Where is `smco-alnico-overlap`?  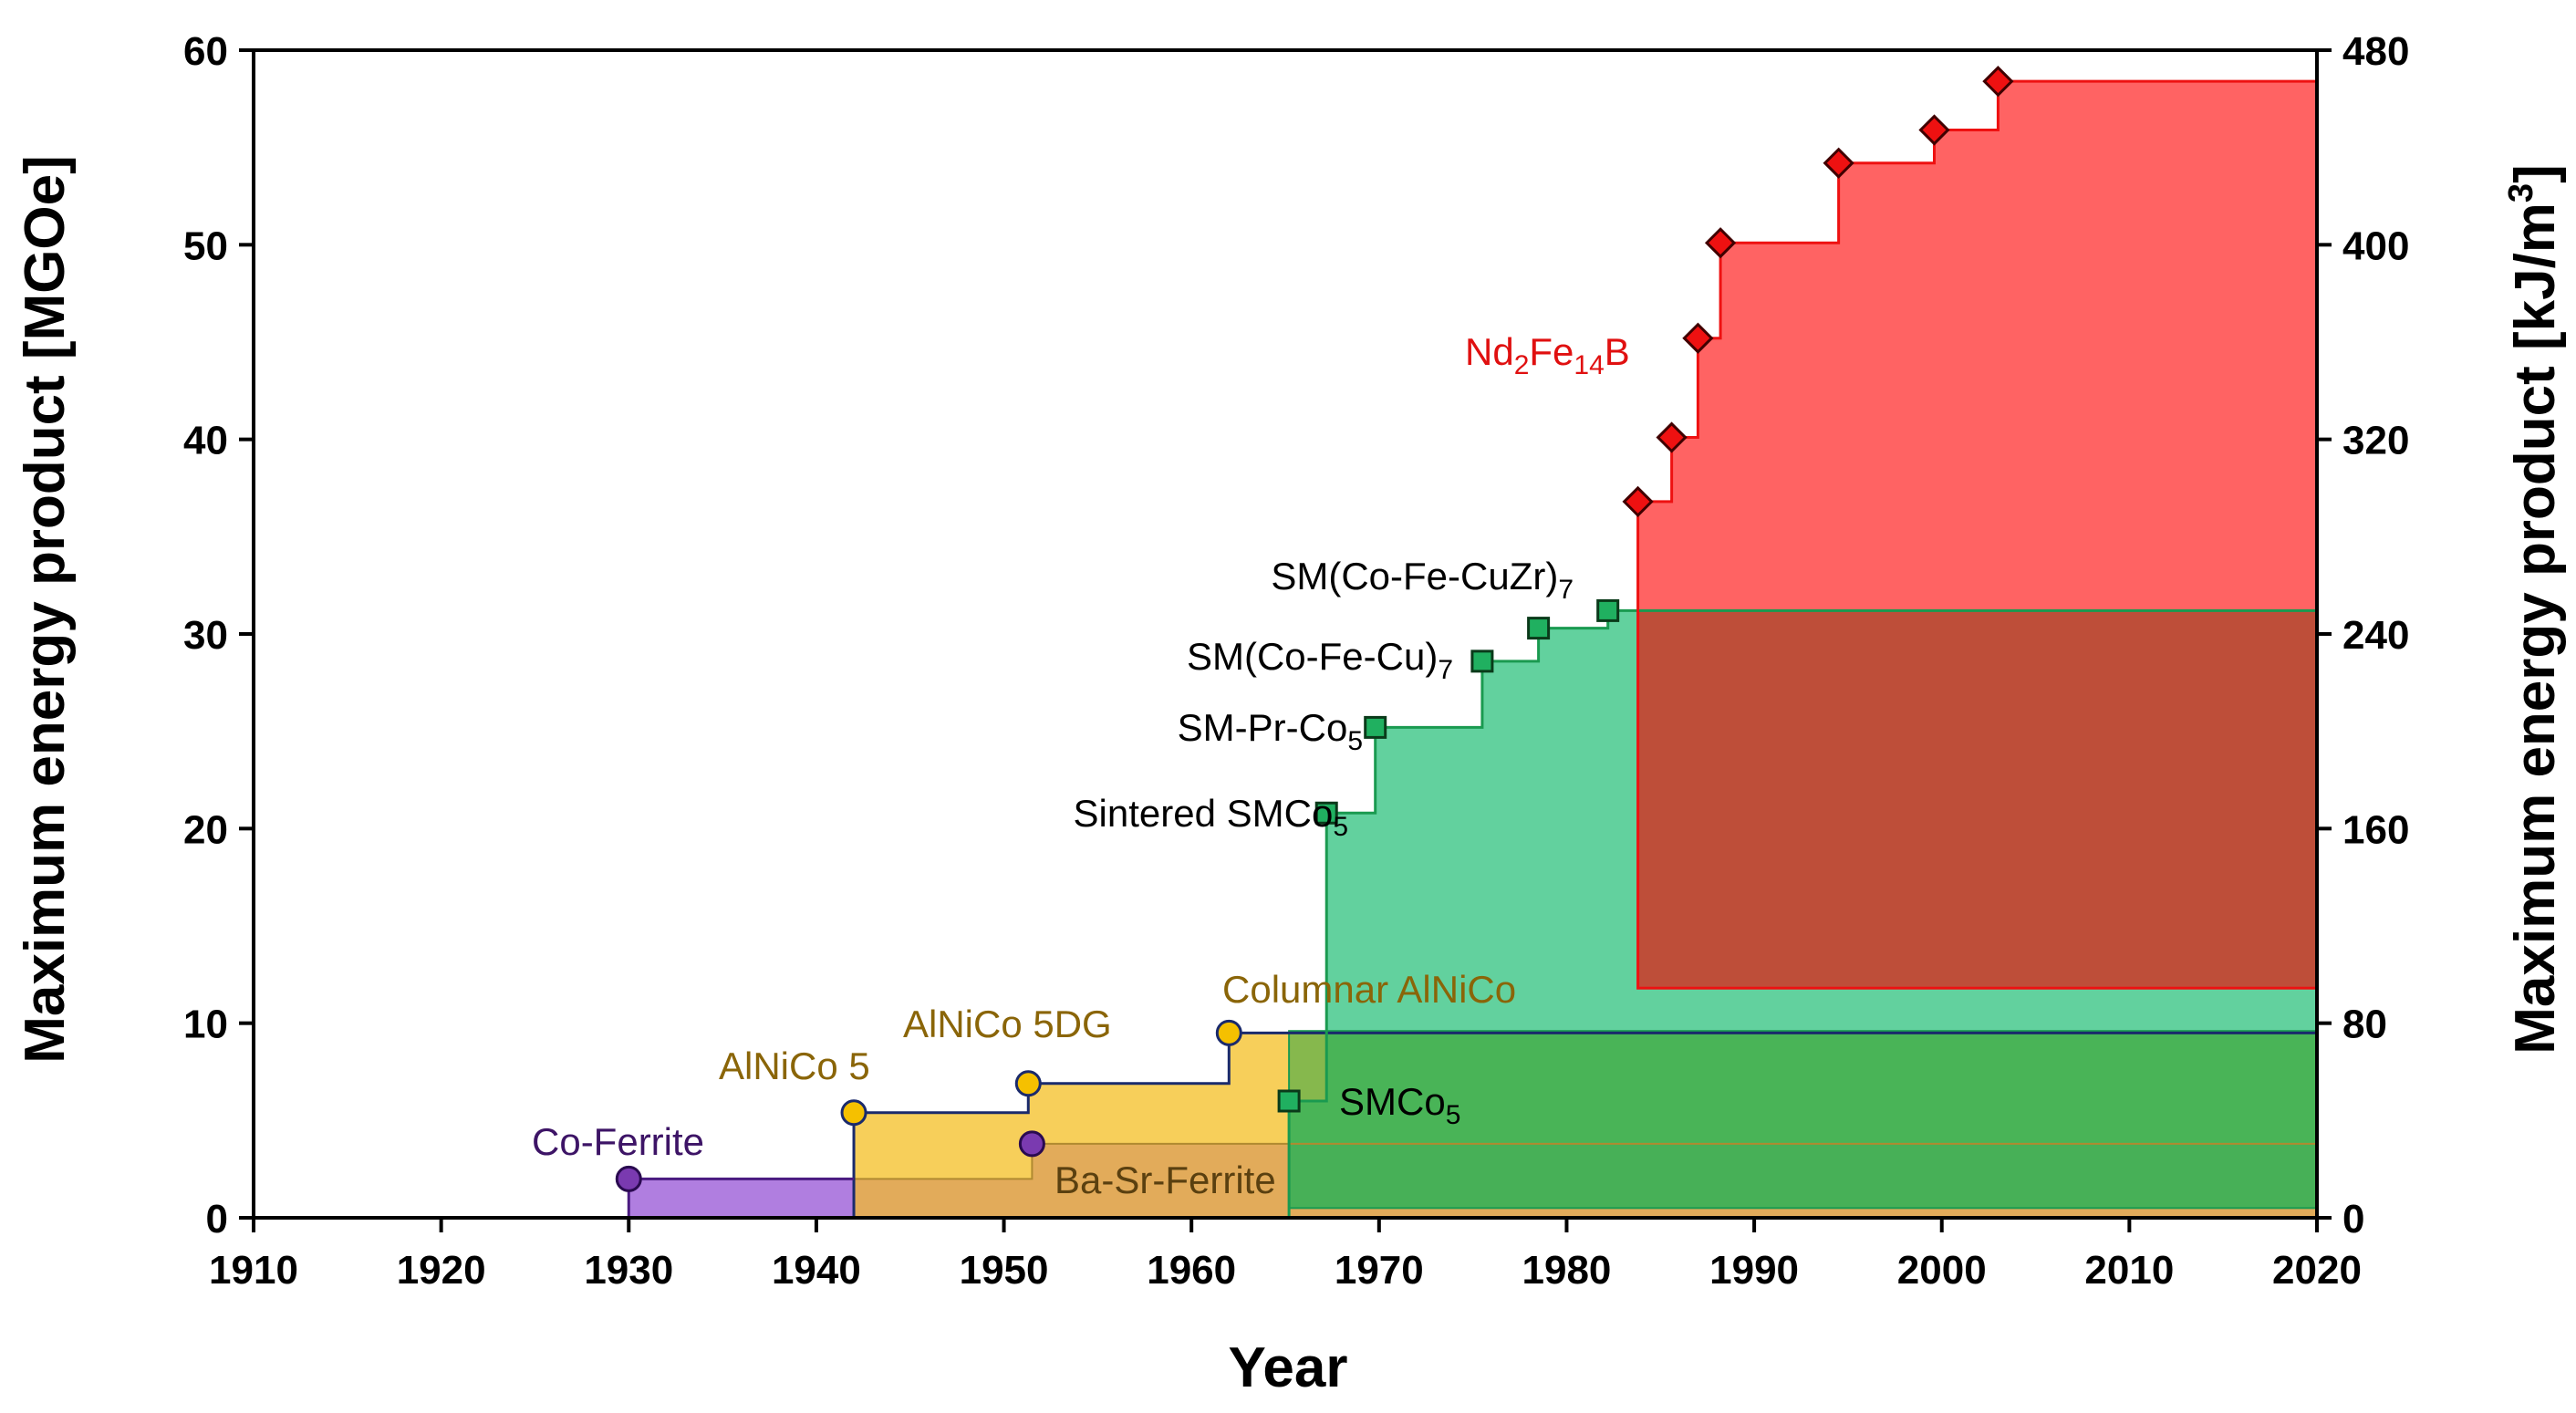 smco-alnico-overlap is located at coordinates (1803, 1120).